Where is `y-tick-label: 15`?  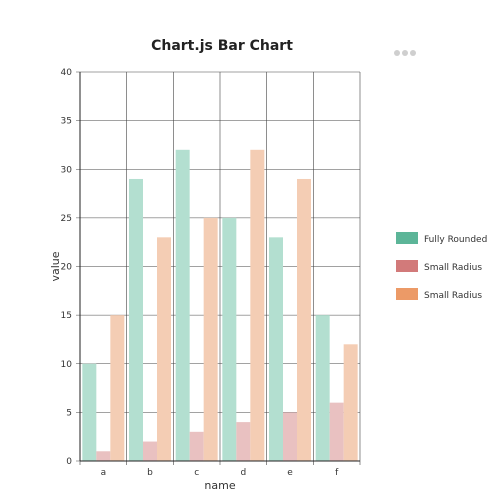 y-tick-label: 15 is located at coordinates (66, 316).